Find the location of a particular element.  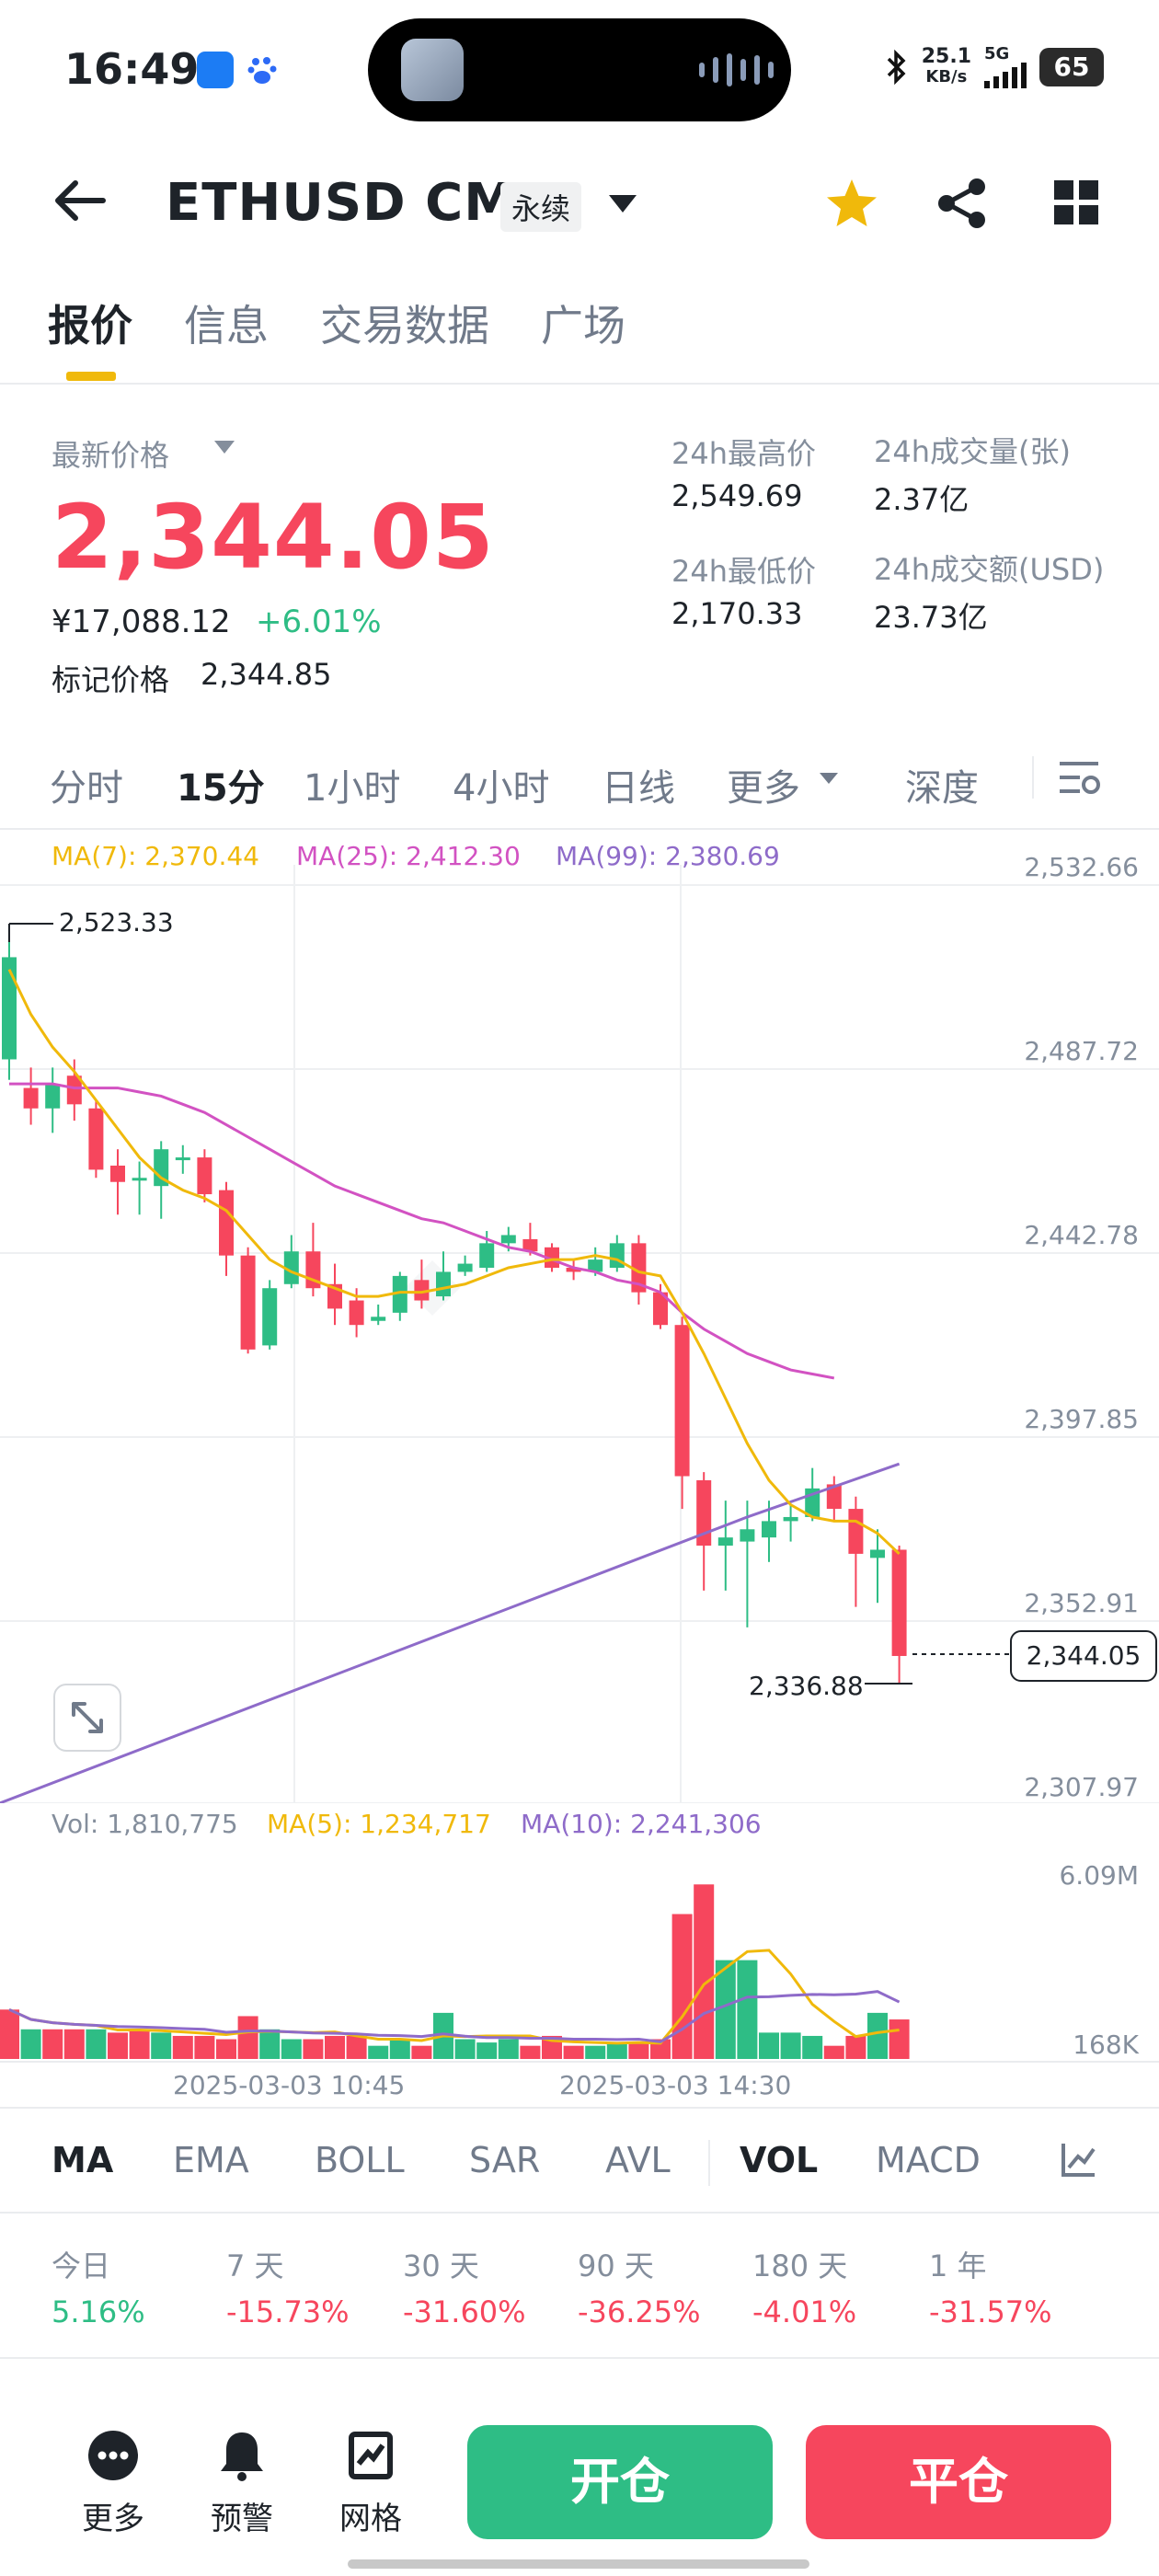

tab-active-indicator is located at coordinates (91, 376).